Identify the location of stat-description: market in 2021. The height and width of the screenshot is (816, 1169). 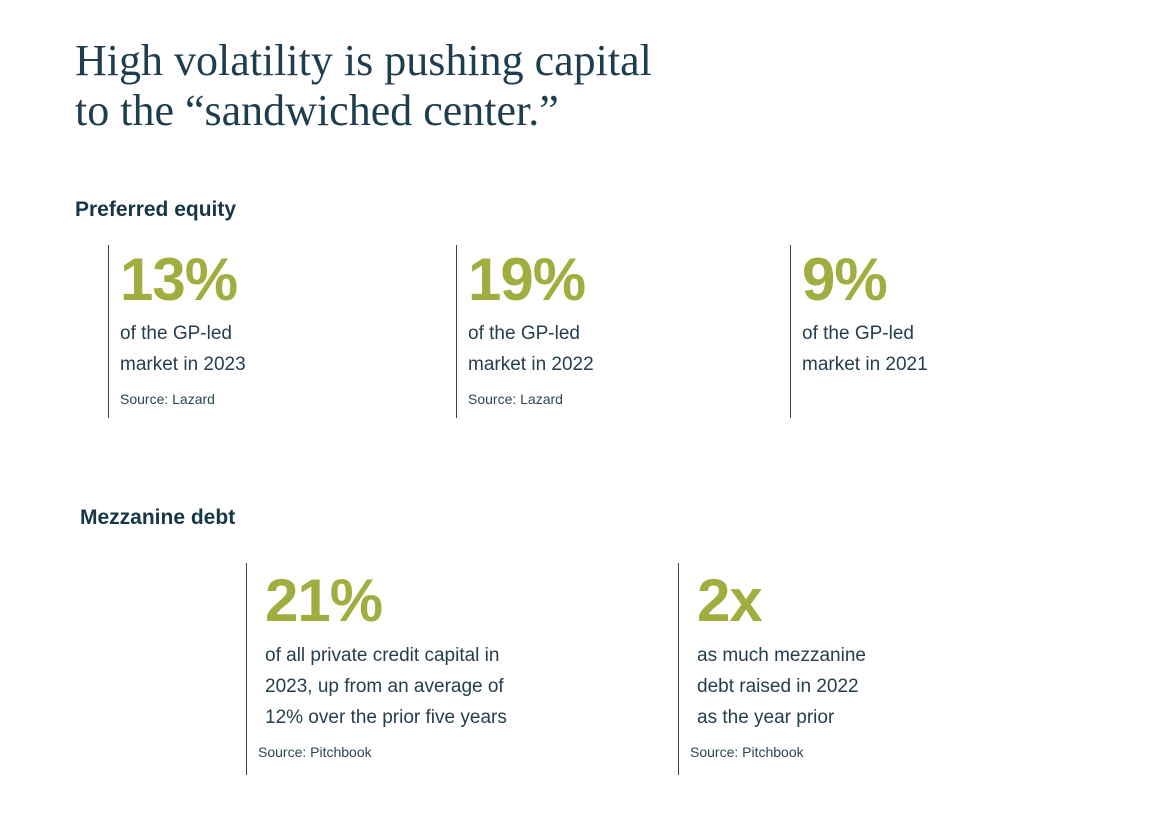
(865, 364).